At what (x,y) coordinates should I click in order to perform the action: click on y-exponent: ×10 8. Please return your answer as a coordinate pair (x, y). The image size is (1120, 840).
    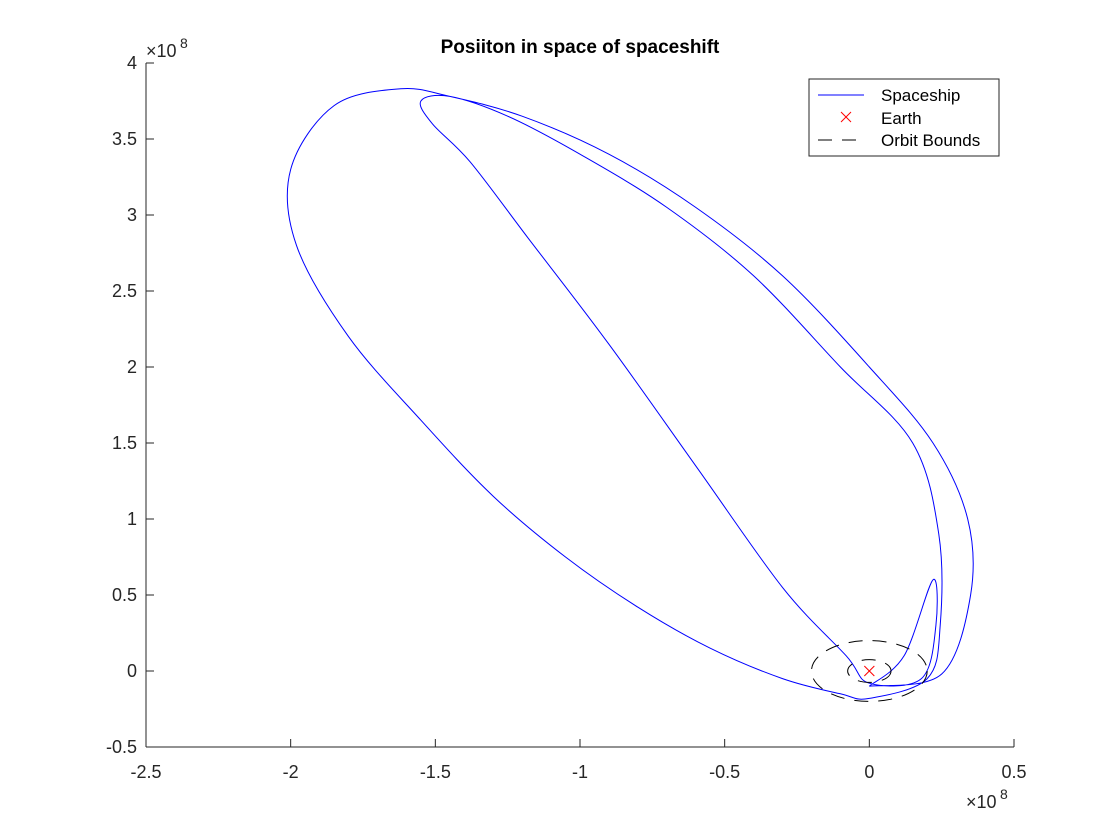
    Looking at the image, I should click on (167, 48).